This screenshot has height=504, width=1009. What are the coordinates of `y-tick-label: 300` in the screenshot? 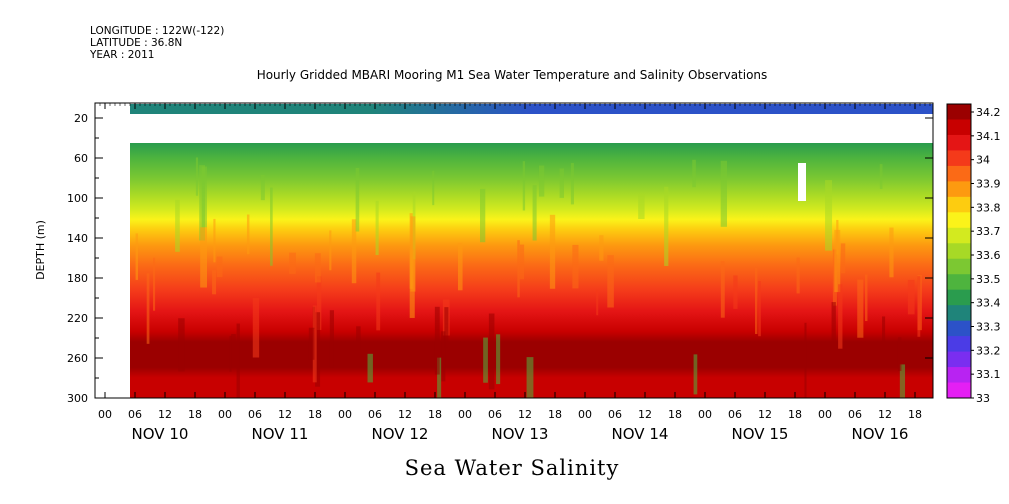 It's located at (77, 398).